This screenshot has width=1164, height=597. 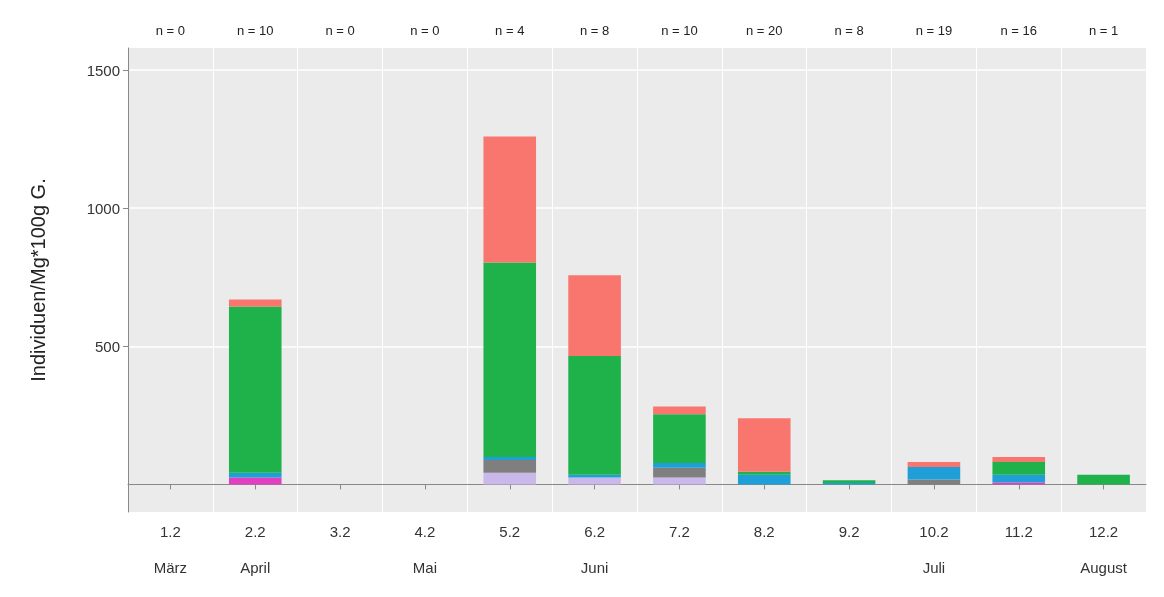 I want to click on x-tick-label: 3.2, so click(x=340, y=531).